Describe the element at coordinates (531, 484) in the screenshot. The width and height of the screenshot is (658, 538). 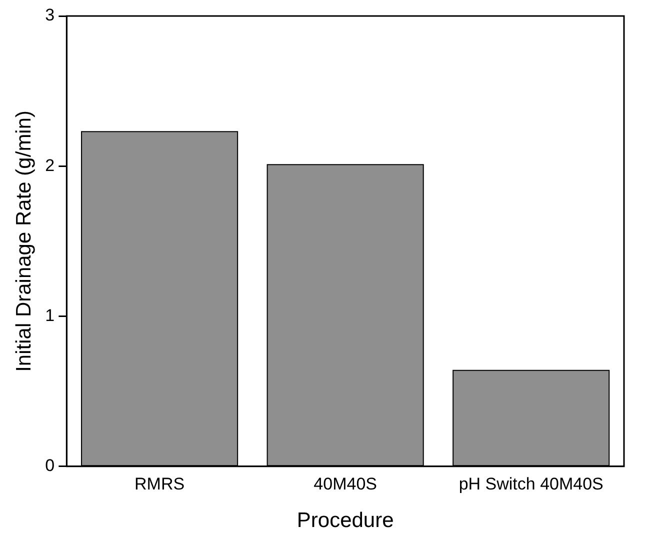
I see `x-tick-label: pH Switch 40M40S` at that location.